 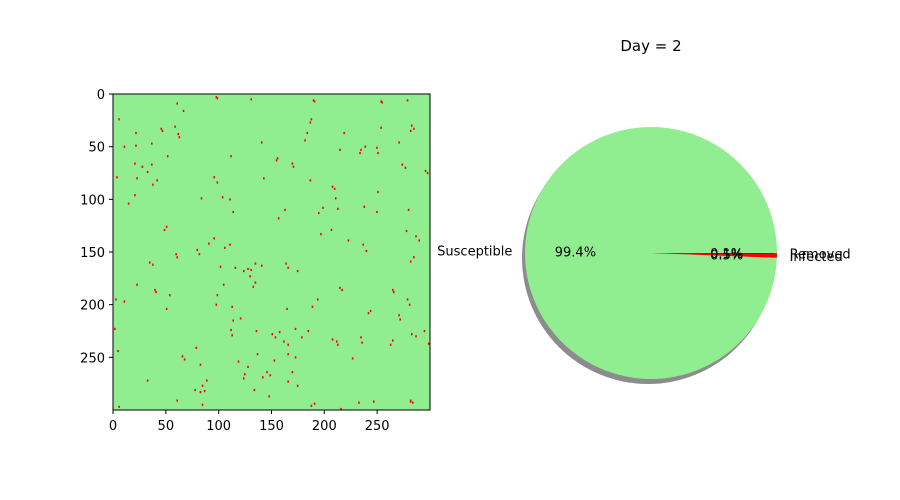 I want to click on chart-title: Day = 2, so click(x=650, y=46).